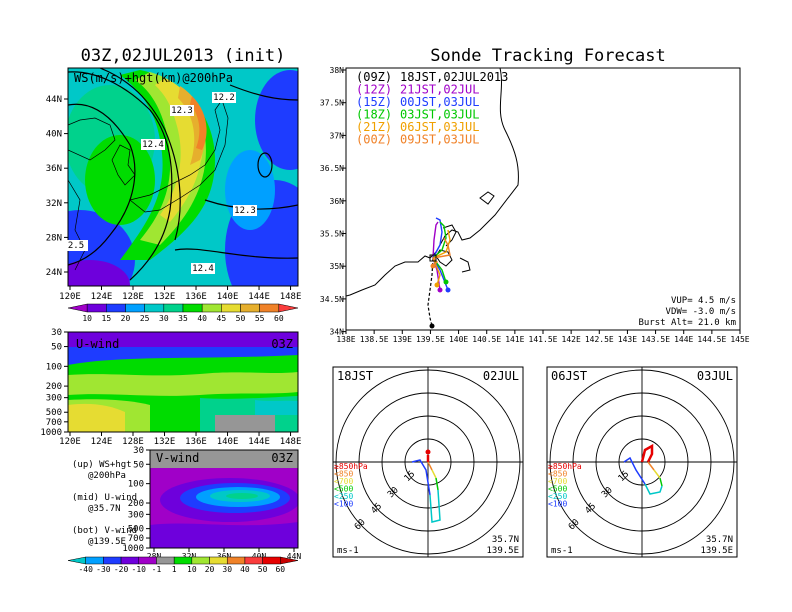 The width and height of the screenshot is (792, 612). I want to click on uwind-label: U-wind, so click(97, 344).